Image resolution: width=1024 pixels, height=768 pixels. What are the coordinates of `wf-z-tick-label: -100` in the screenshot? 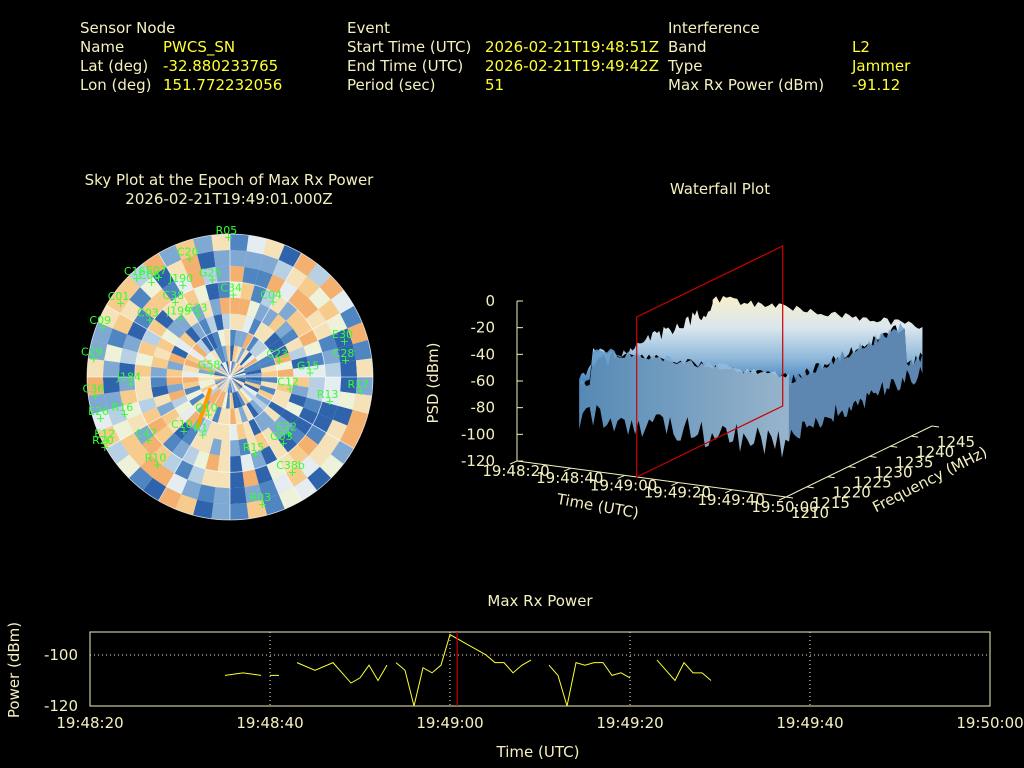 It's located at (478, 434).